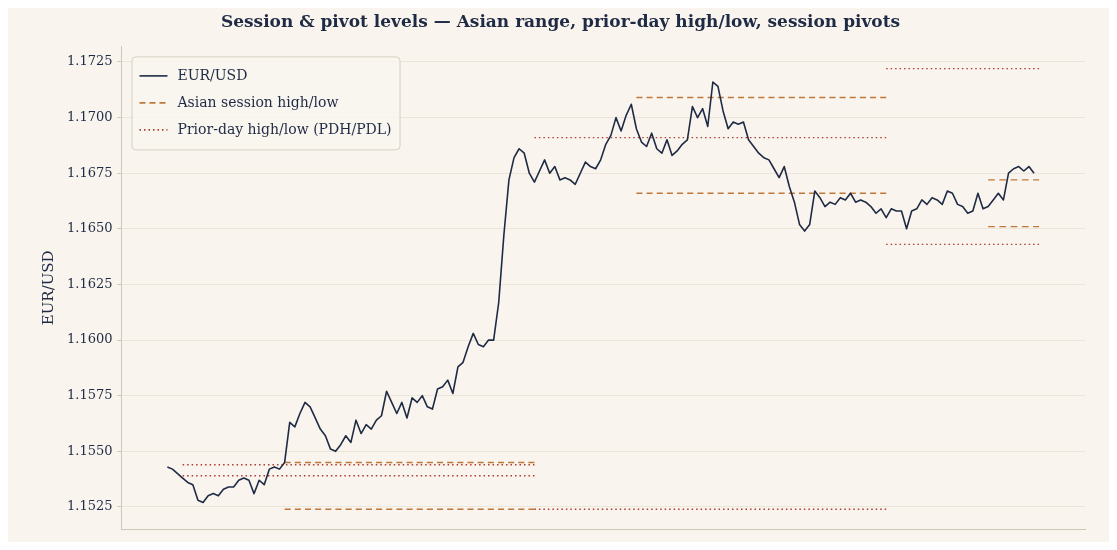 This screenshot has width=1117, height=550. Describe the element at coordinates (560, 20) in the screenshot. I see `chart-title: Session & pivot levels — Asian range, prior-day high/low, session pivots` at that location.